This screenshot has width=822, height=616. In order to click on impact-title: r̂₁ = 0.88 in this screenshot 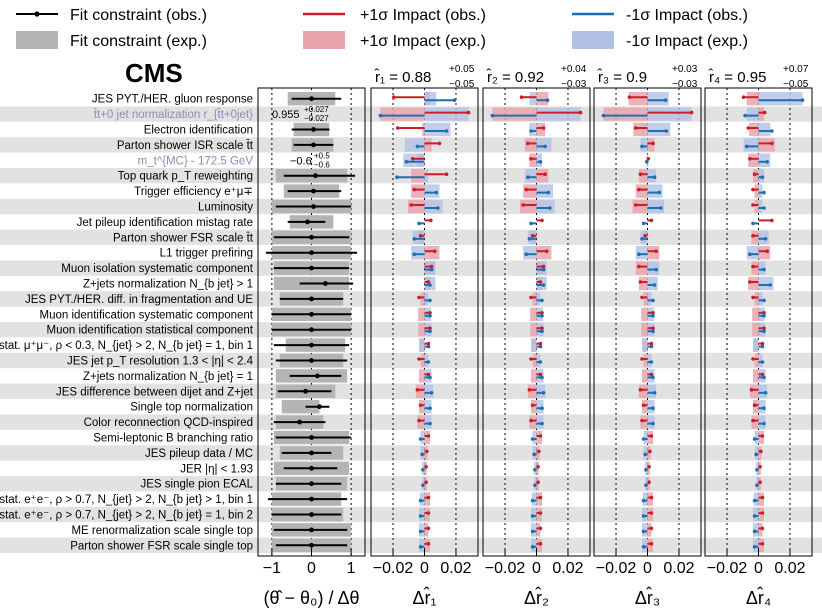, I will do `click(403, 77)`.